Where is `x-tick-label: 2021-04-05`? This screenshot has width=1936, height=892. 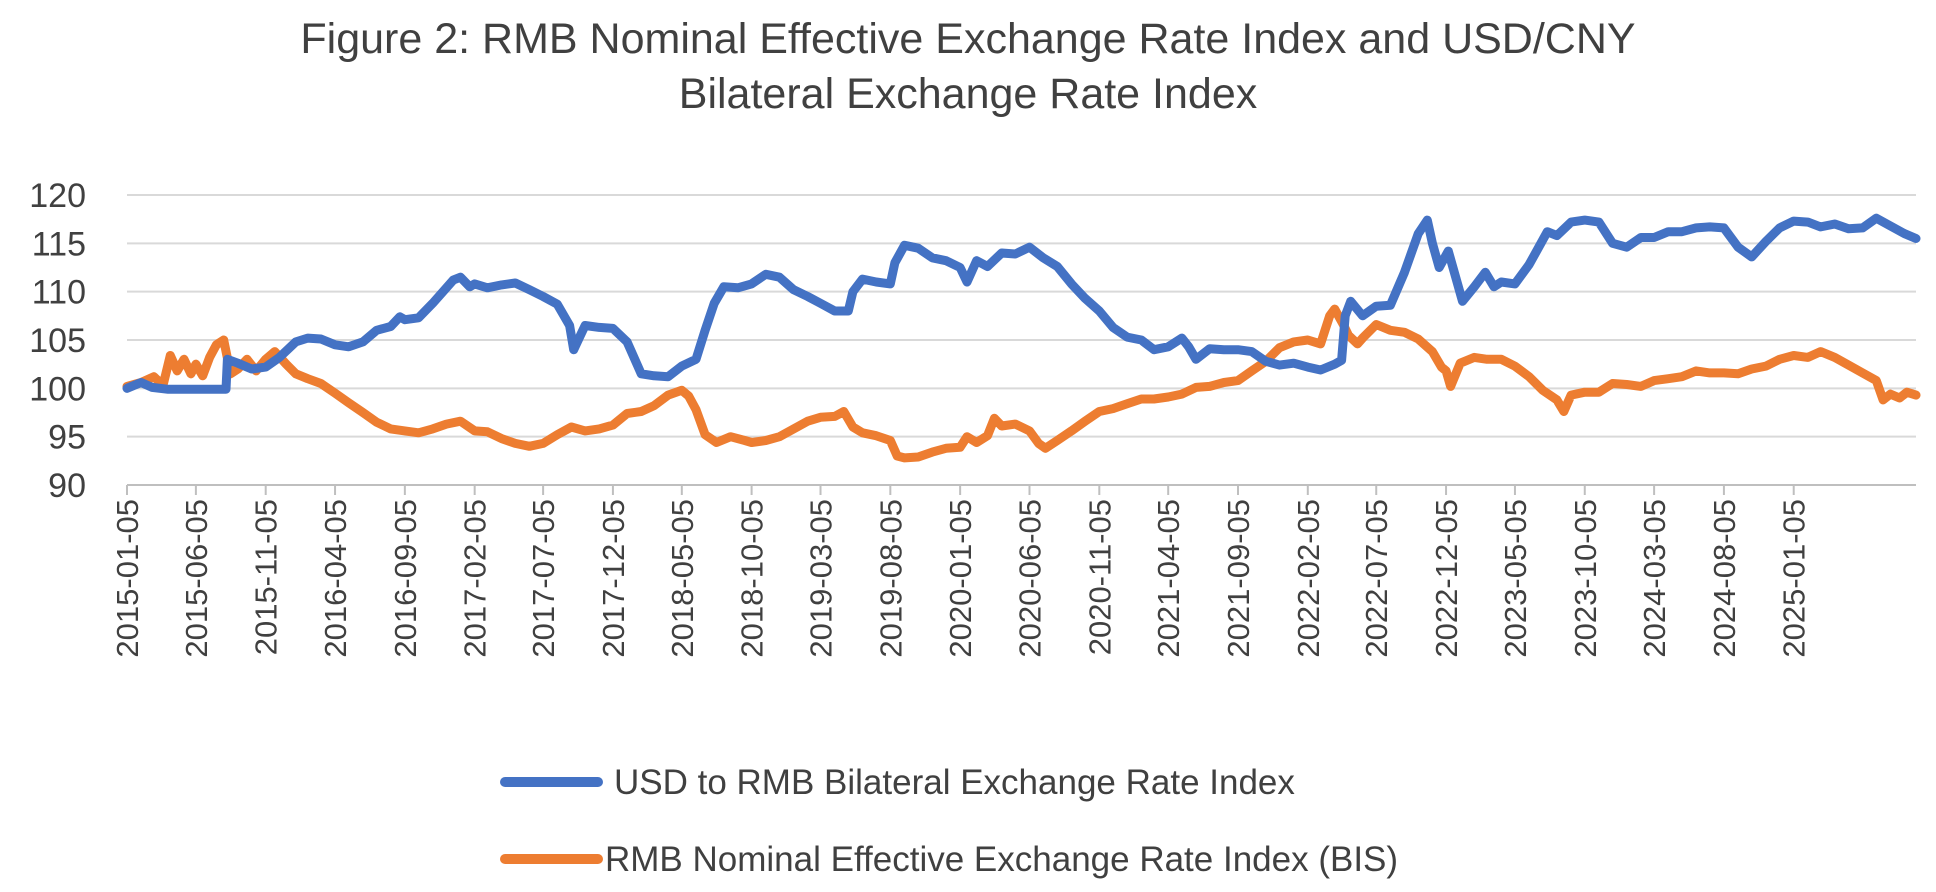
x-tick-label: 2021-04-05 is located at coordinates (1168, 578).